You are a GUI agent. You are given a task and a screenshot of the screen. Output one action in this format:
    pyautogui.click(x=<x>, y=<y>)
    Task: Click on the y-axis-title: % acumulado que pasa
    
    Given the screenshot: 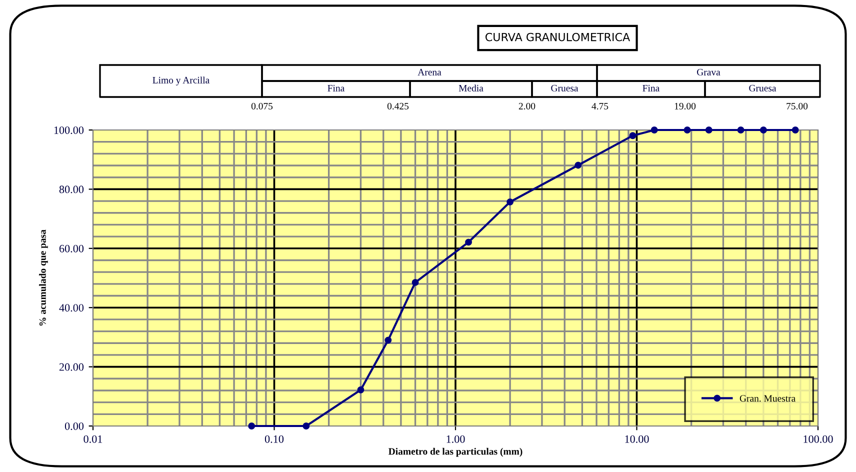 What is the action you would take?
    pyautogui.click(x=43, y=278)
    